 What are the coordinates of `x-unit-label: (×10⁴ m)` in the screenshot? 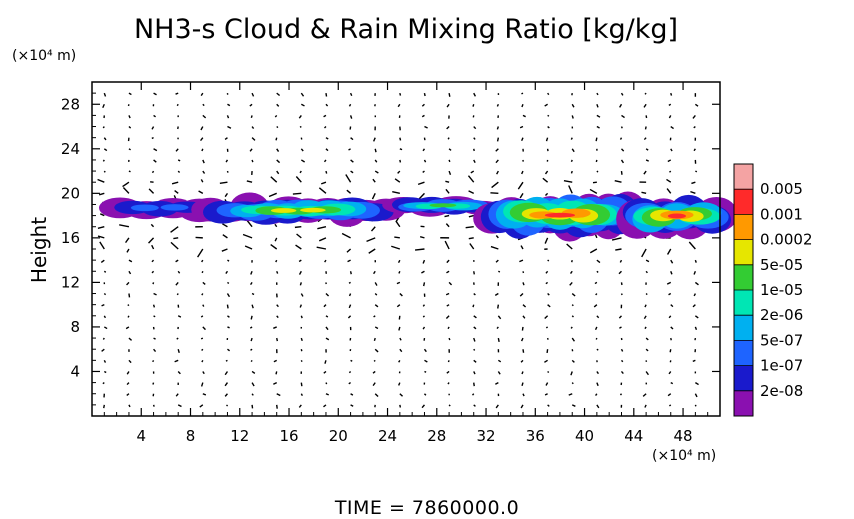 It's located at (684, 456).